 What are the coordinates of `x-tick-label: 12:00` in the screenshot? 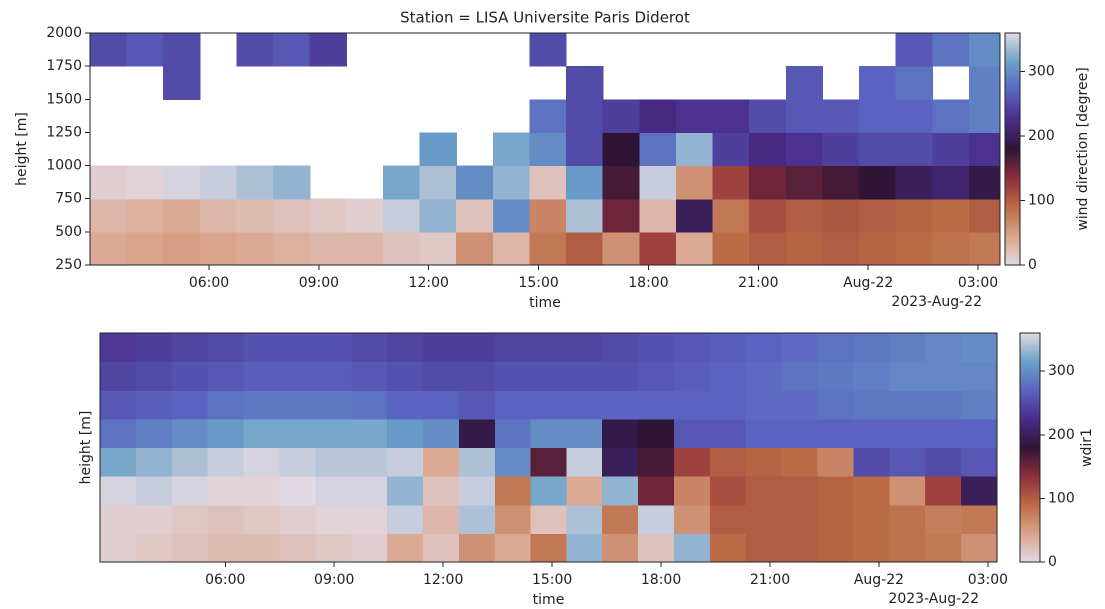 It's located at (443, 580).